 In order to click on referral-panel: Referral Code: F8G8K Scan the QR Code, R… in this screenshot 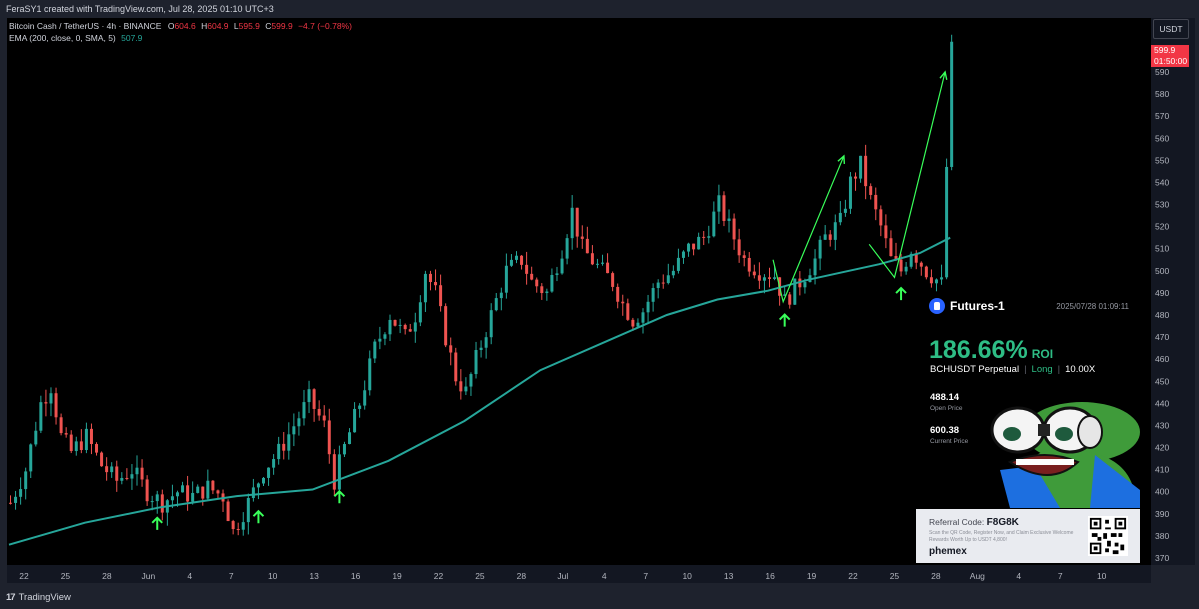, I will do `click(1028, 536)`.